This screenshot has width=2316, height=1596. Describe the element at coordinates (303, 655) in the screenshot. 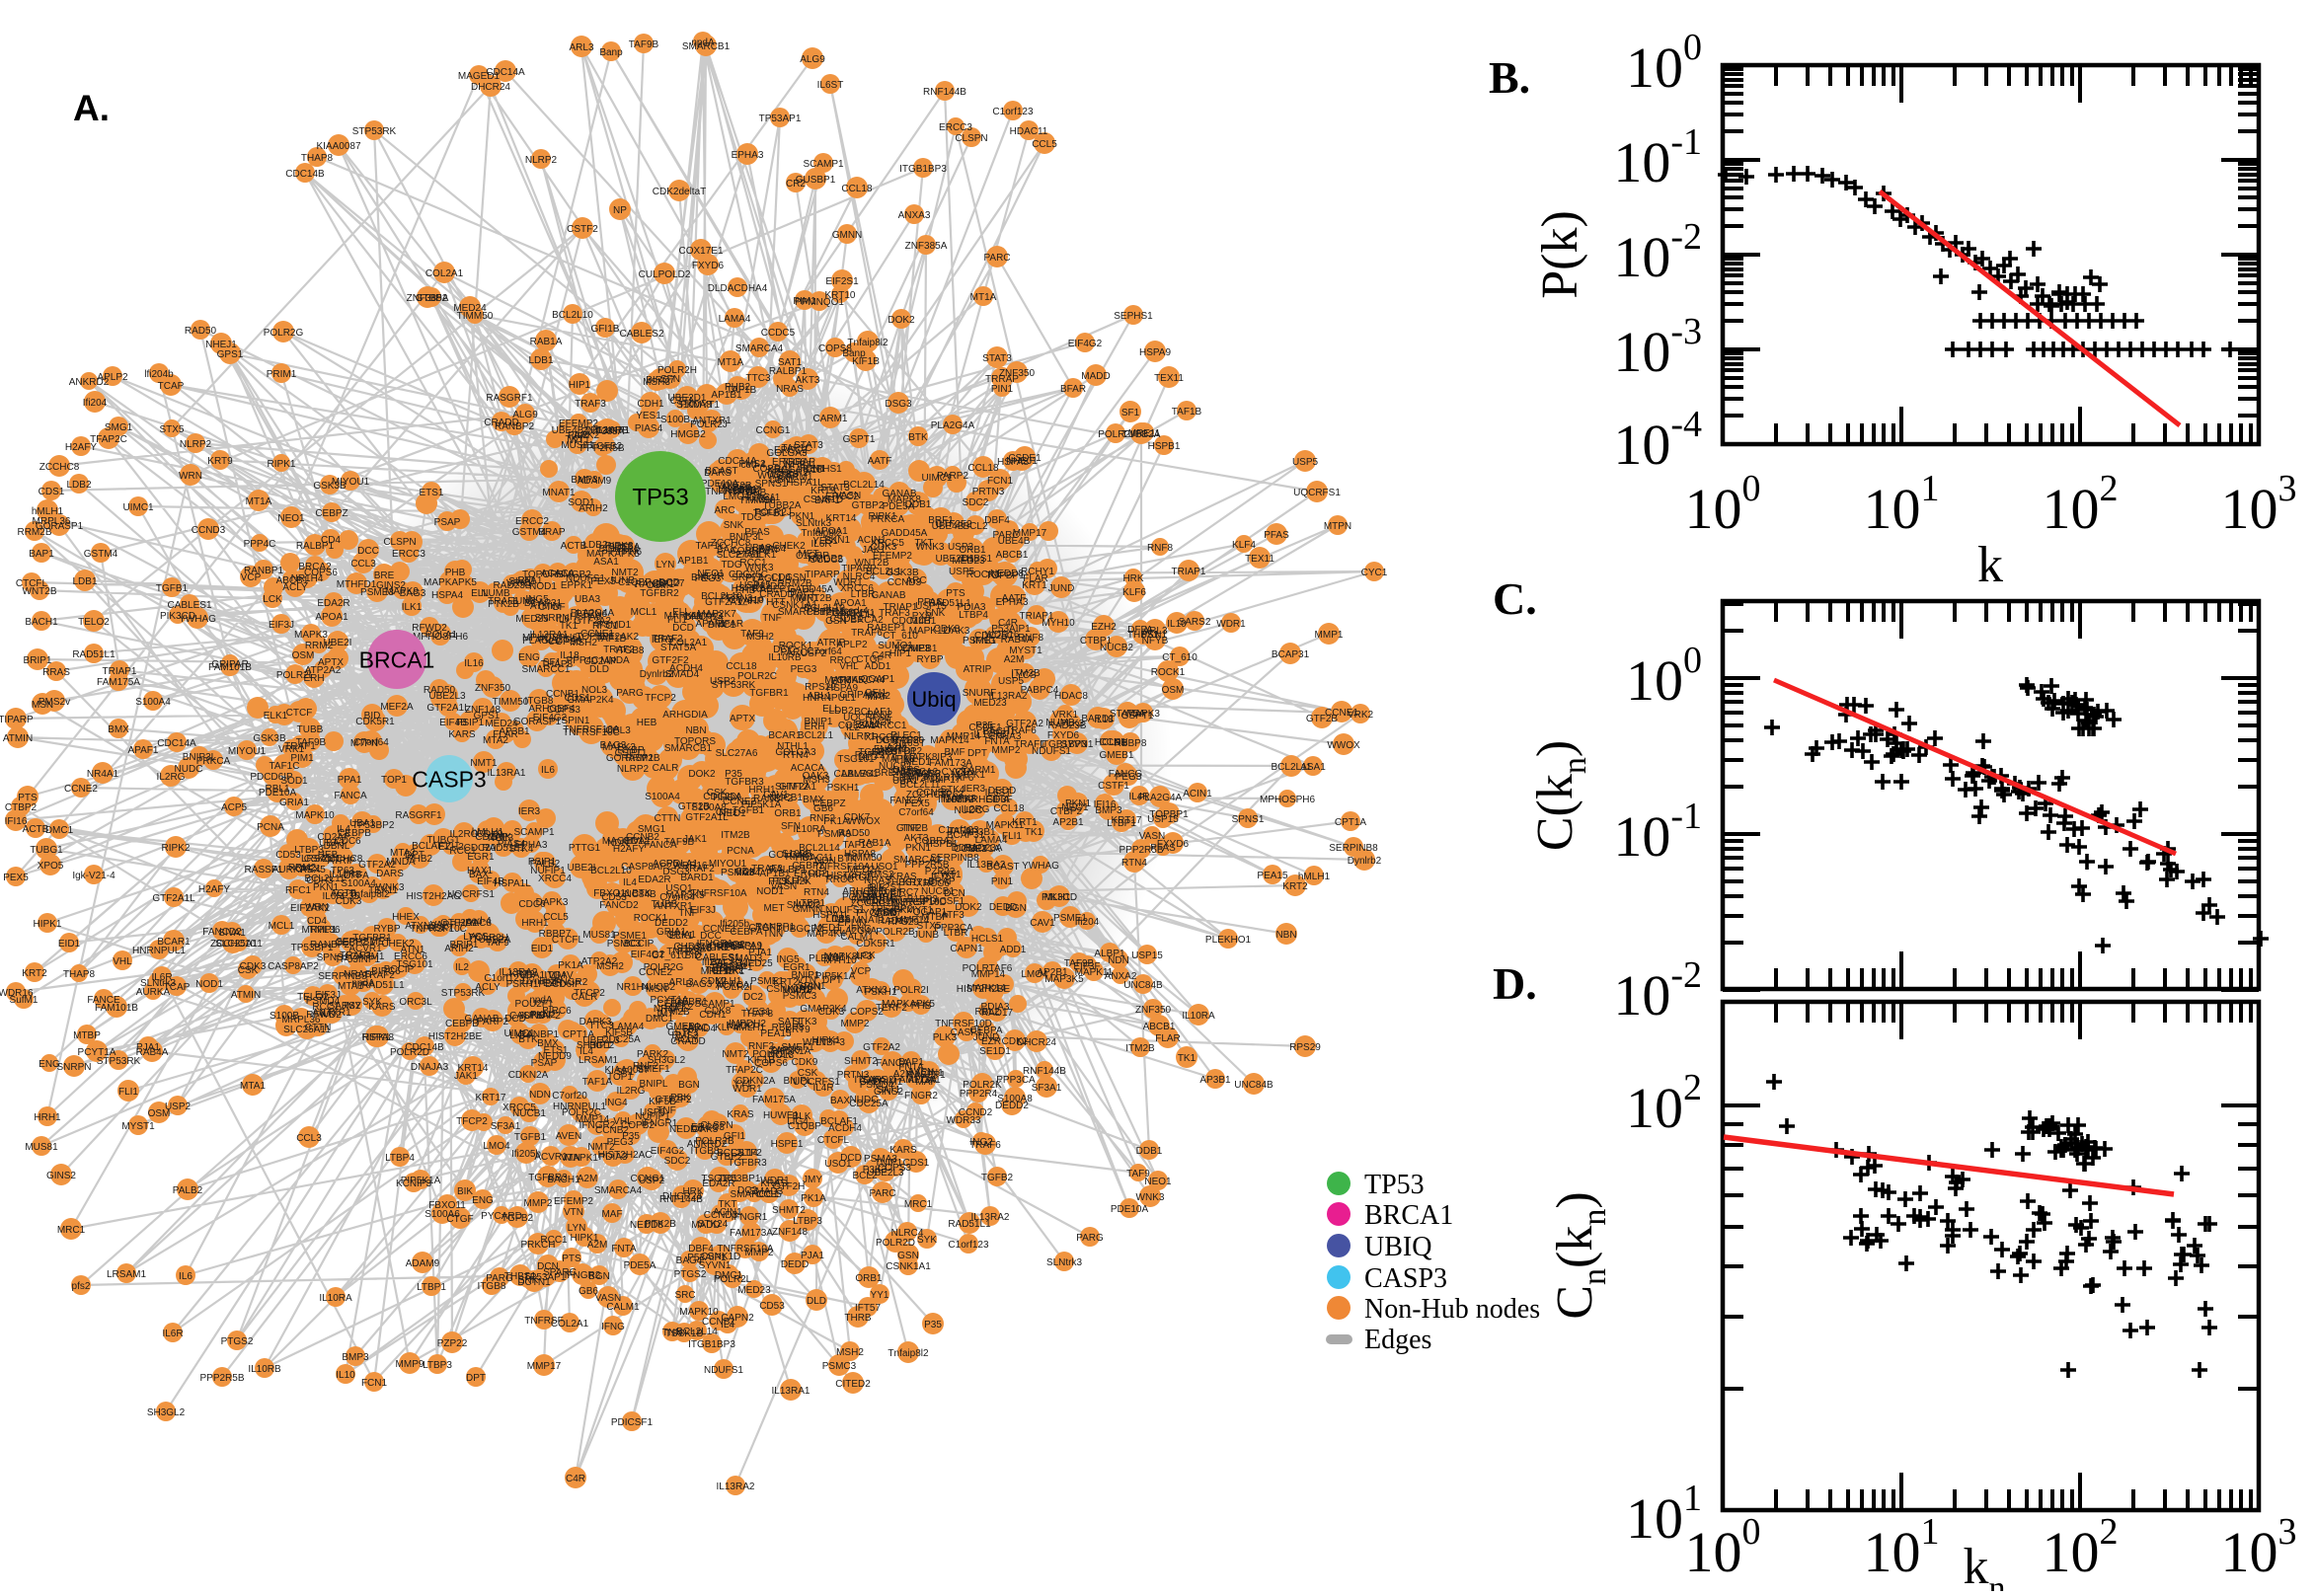

I see `svg-text: OSM` at that location.